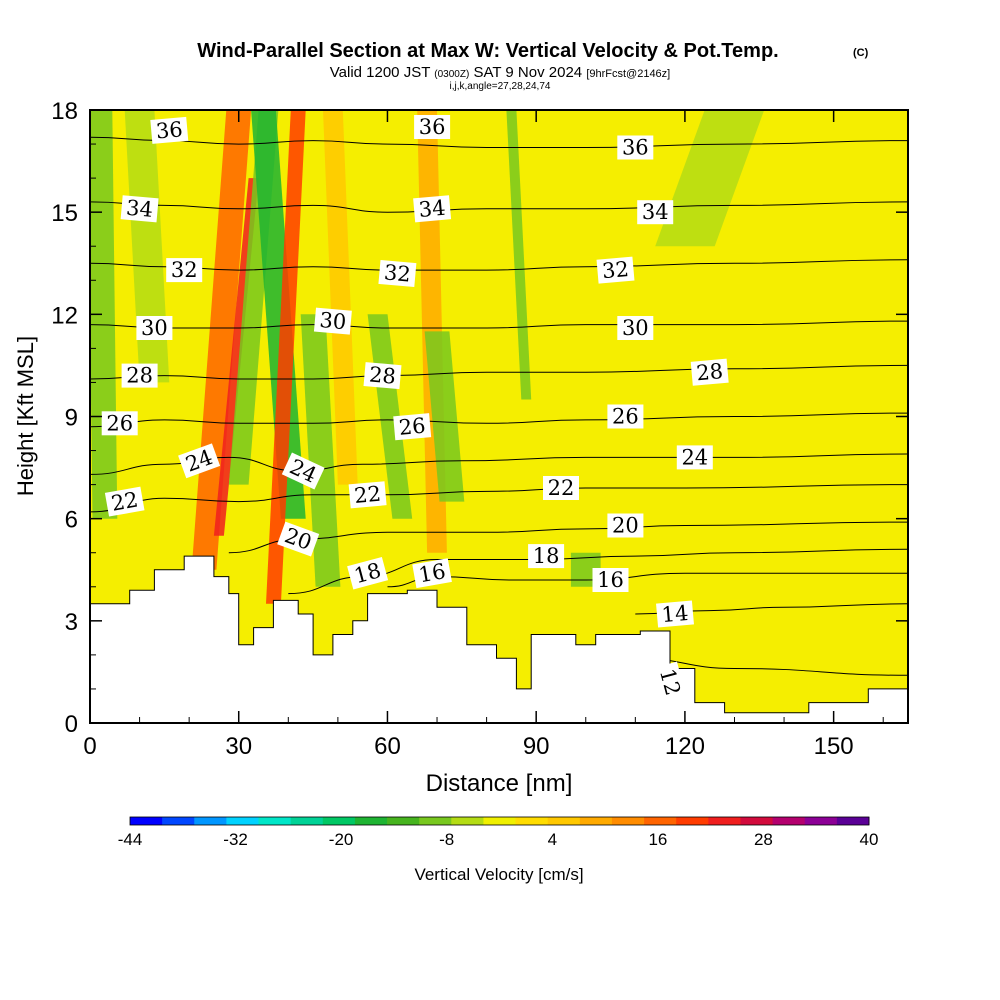 This screenshot has width=1000, height=1000. What do you see at coordinates (71, 622) in the screenshot?
I see `y-tick-label: 3` at bounding box center [71, 622].